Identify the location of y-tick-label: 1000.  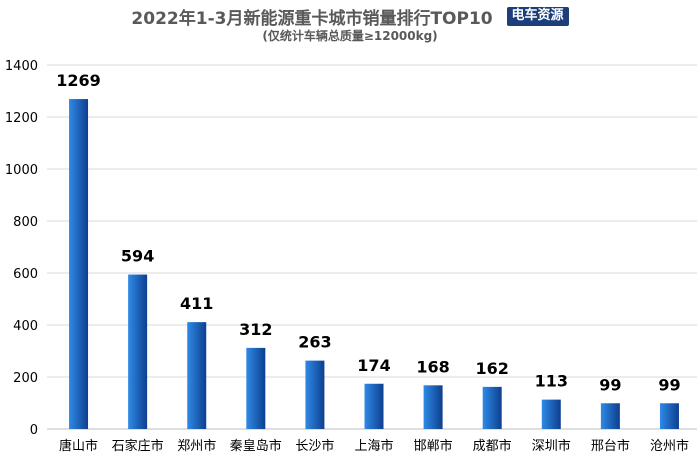
(21, 170).